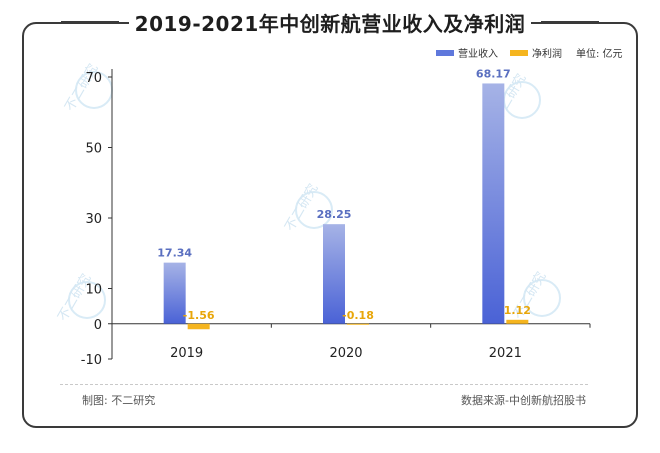  What do you see at coordinates (174, 253) in the screenshot?
I see `data-label-revenue: 17.34` at bounding box center [174, 253].